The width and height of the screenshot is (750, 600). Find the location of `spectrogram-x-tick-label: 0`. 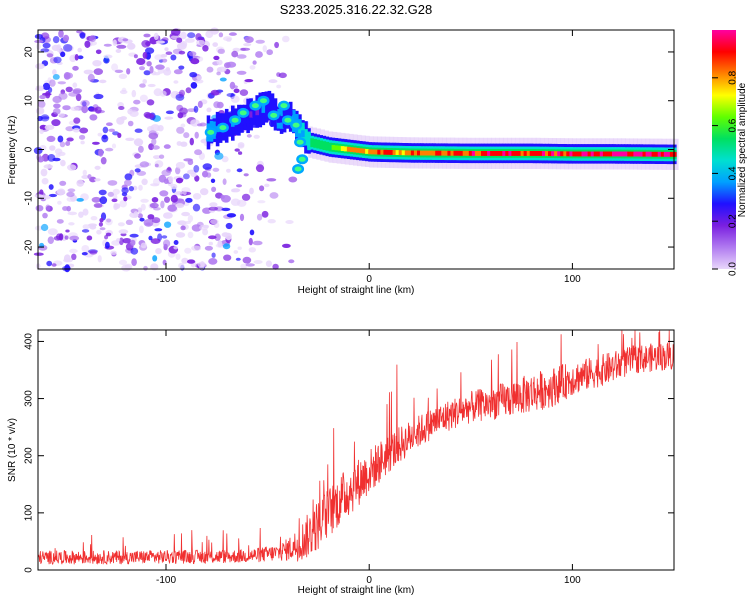

spectrogram-x-tick-label: 0 is located at coordinates (369, 279).